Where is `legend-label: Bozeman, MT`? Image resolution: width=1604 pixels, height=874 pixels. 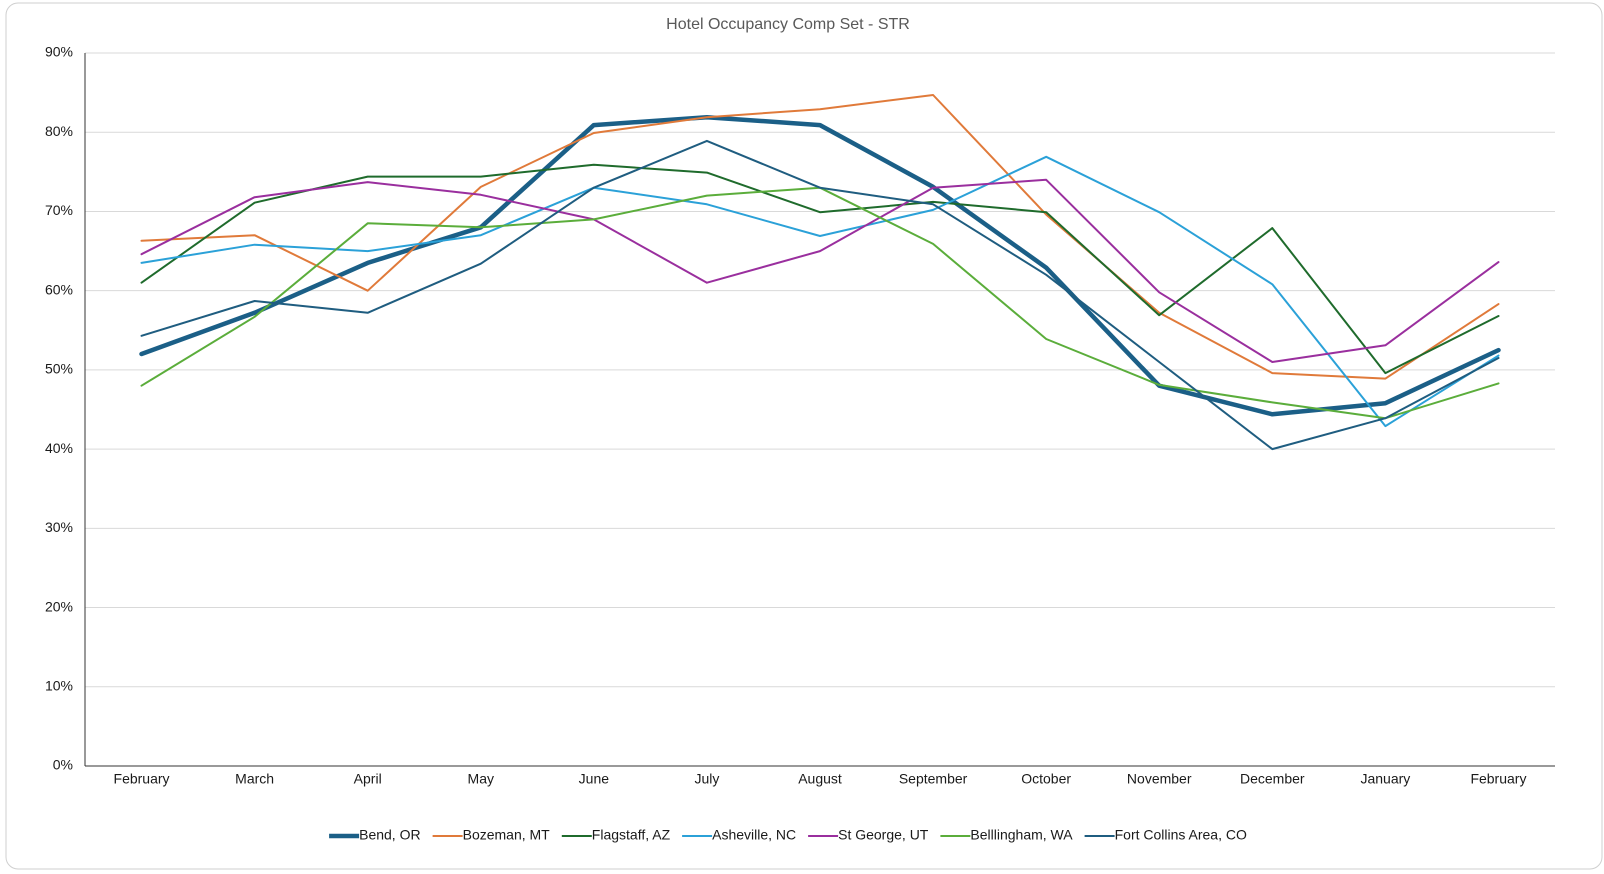 legend-label: Bozeman, MT is located at coordinates (507, 835).